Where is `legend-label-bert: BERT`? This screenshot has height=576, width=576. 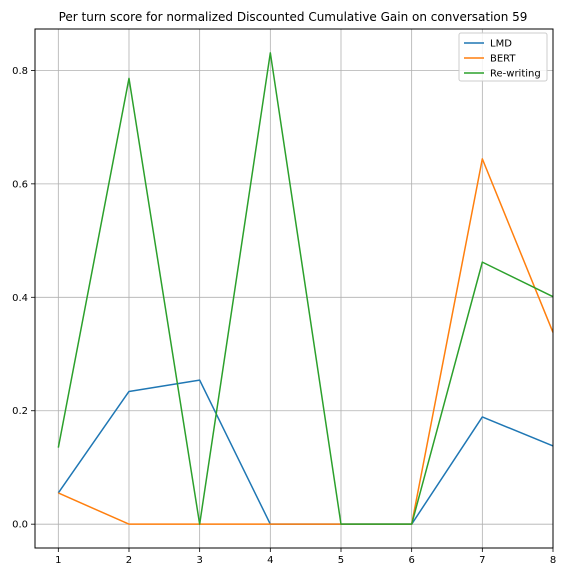 legend-label-bert: BERT is located at coordinates (503, 59).